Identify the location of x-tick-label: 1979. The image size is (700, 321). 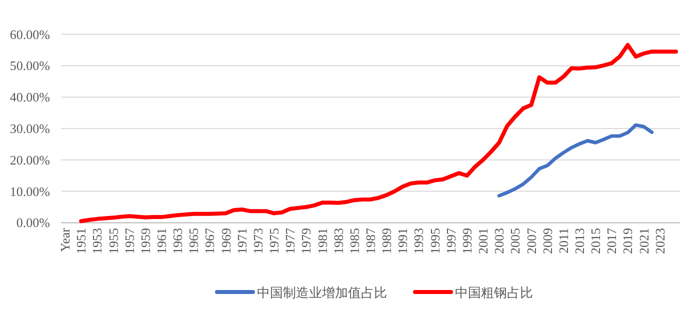
(306, 241).